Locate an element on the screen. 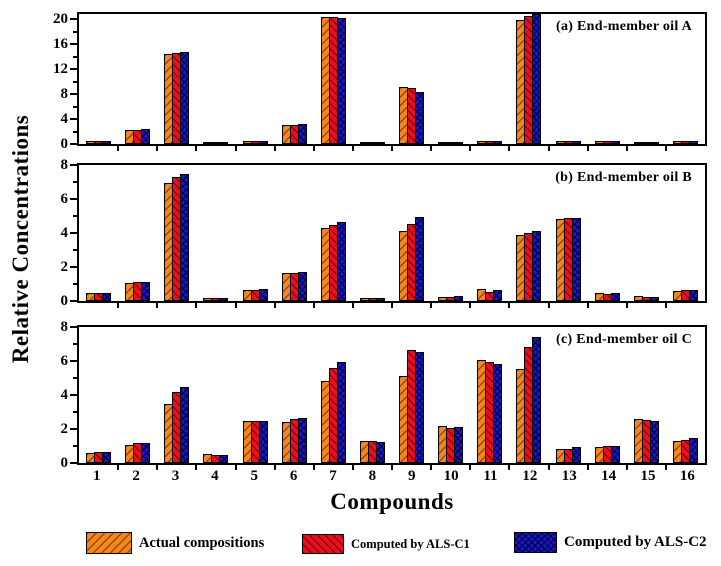 The width and height of the screenshot is (721, 566). y-axis-tick-label: 20 is located at coordinates (60, 19).